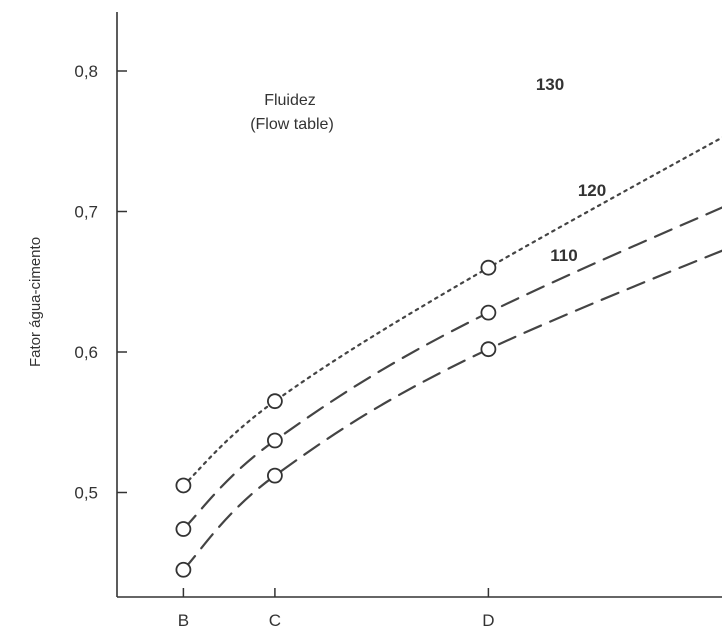 This screenshot has height=630, width=722. Describe the element at coordinates (86, 212) in the screenshot. I see `y-tick-label: 0,7` at that location.